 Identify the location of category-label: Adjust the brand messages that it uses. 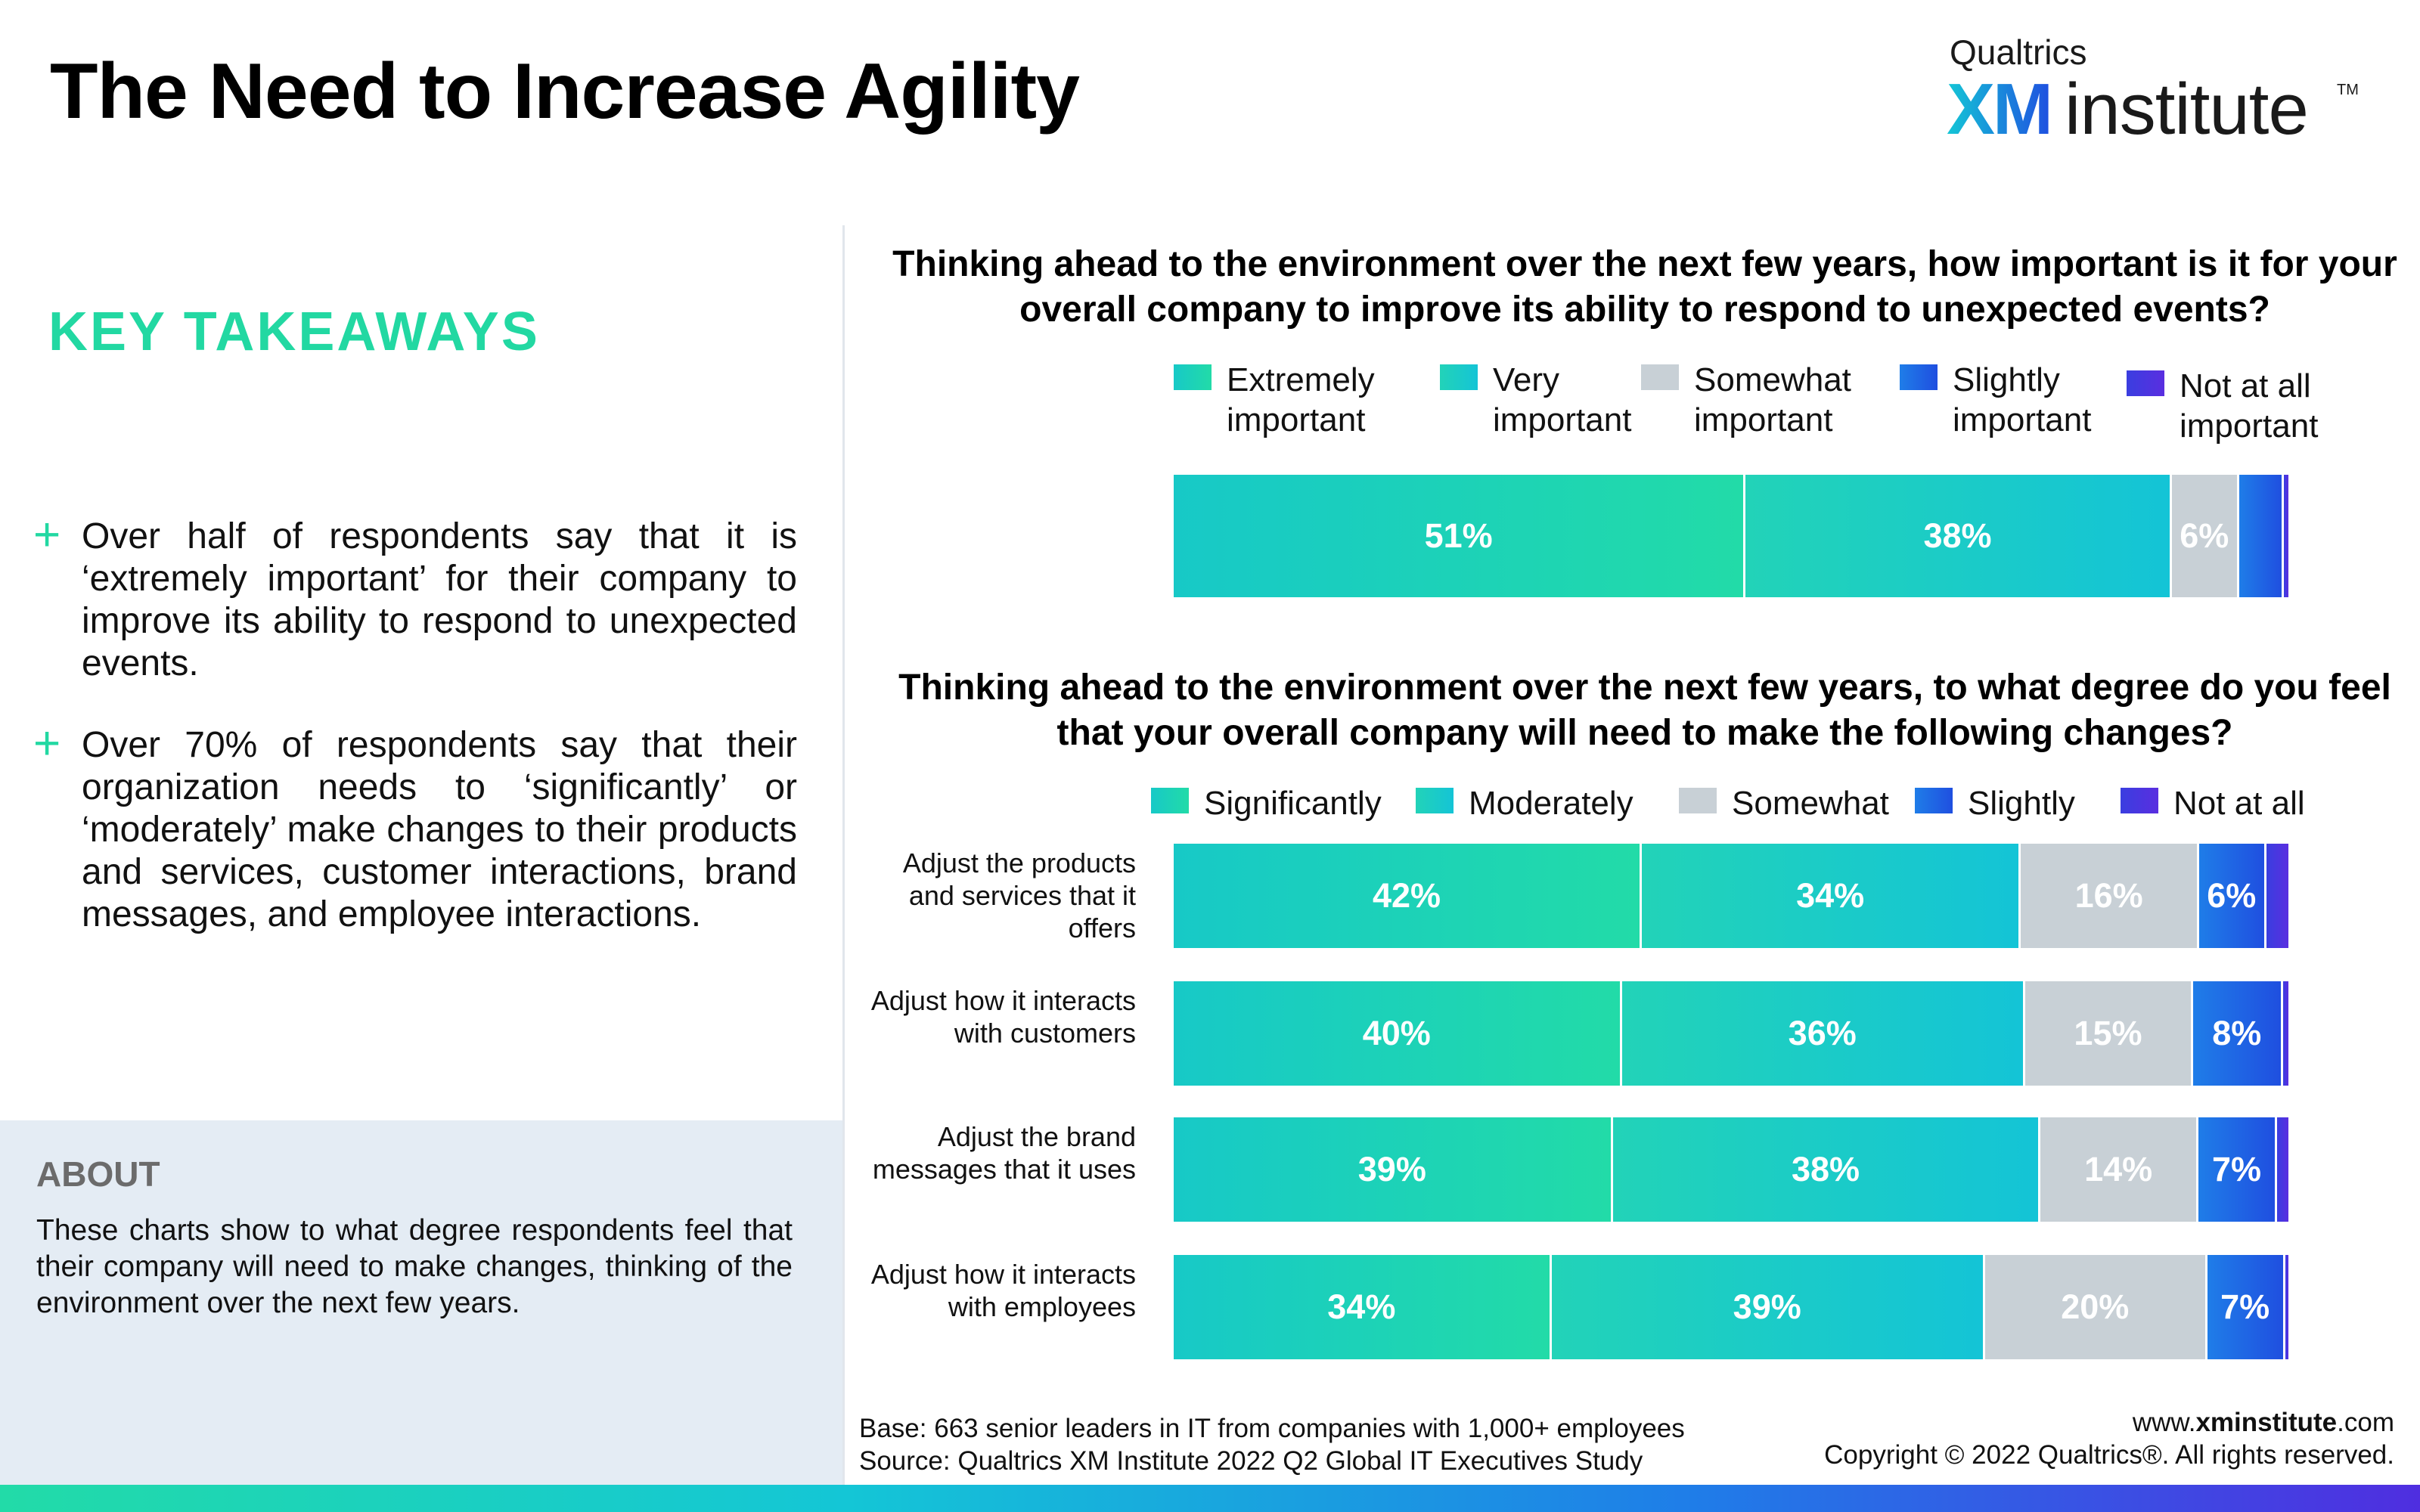
(1004, 1153).